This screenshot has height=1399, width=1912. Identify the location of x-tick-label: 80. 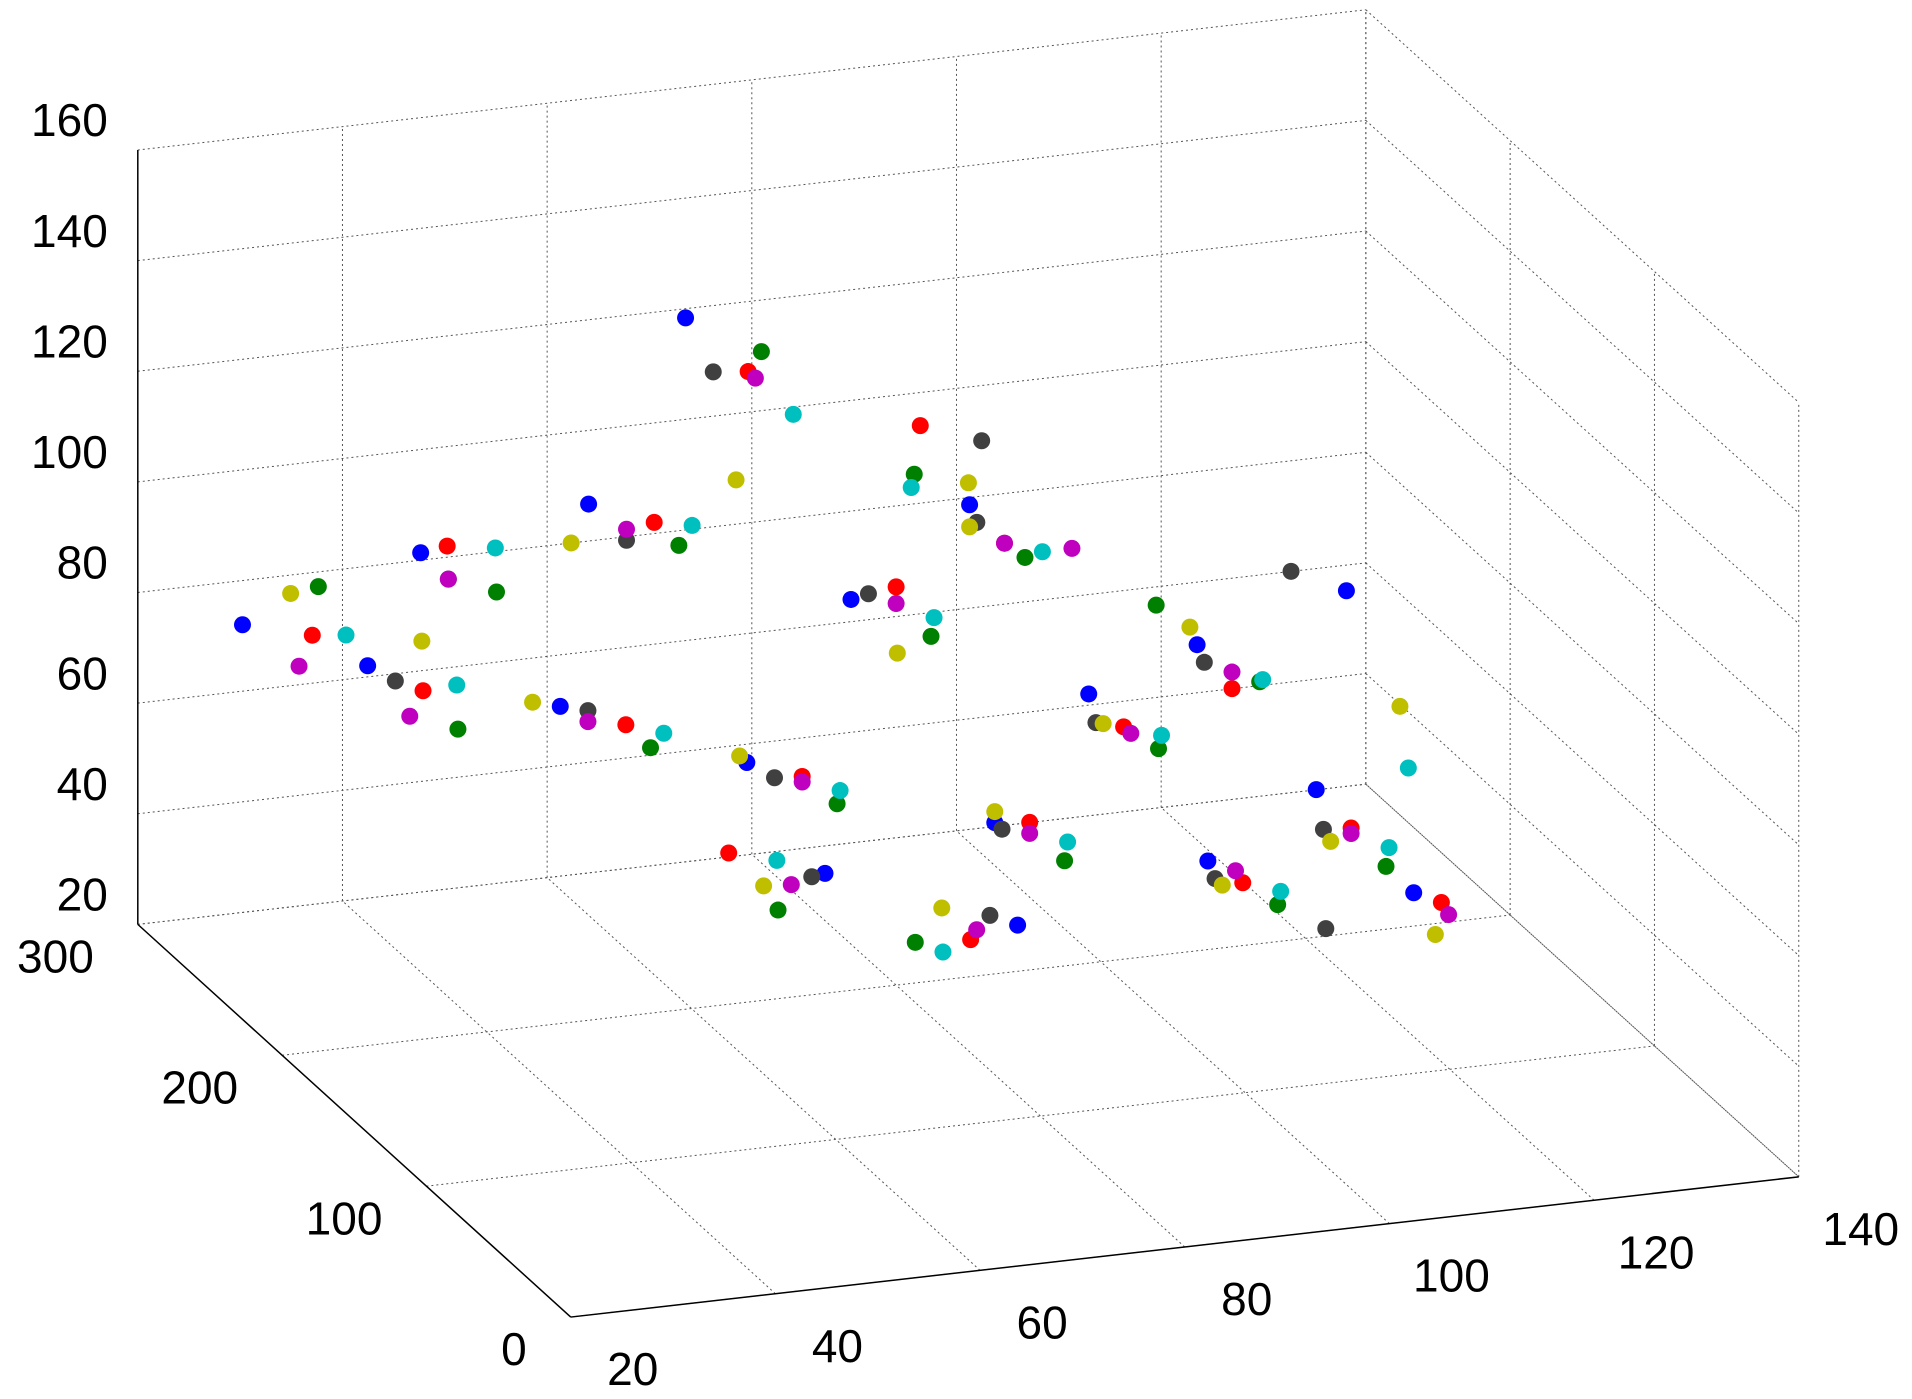
(1246, 1299).